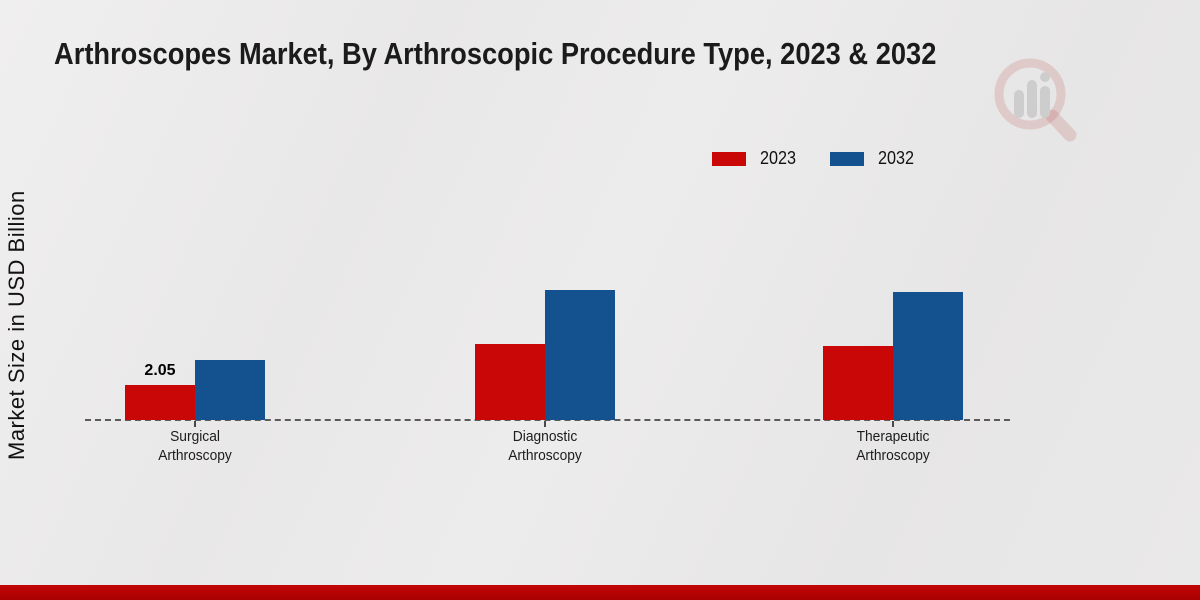 Image resolution: width=1200 pixels, height=600 pixels. I want to click on x-tick-therapeutic-arthroscopy, so click(893, 424).